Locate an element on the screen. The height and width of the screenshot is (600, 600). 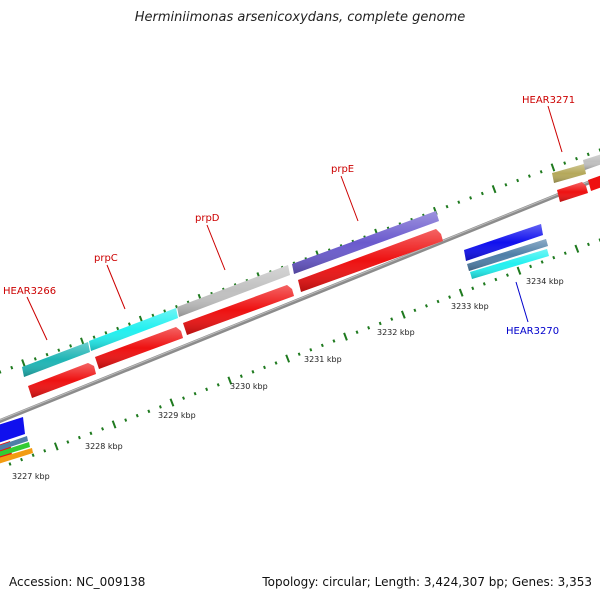
gene-label-prpe: prpE is located at coordinates (342, 169).